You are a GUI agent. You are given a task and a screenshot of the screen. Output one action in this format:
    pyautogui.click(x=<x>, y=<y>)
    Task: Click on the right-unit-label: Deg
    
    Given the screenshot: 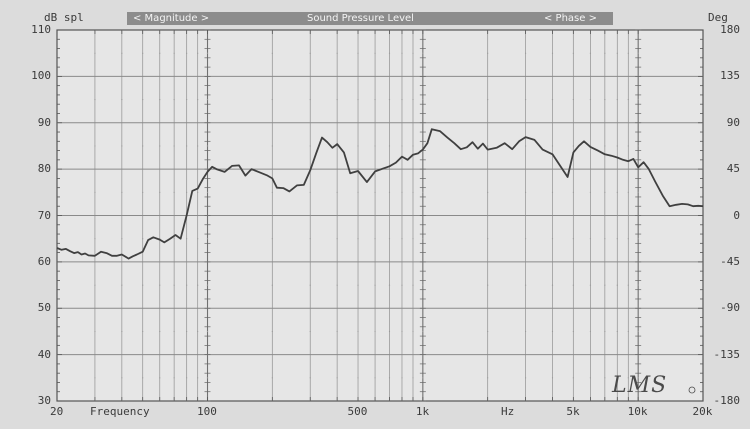 What is the action you would take?
    pyautogui.click(x=718, y=17)
    